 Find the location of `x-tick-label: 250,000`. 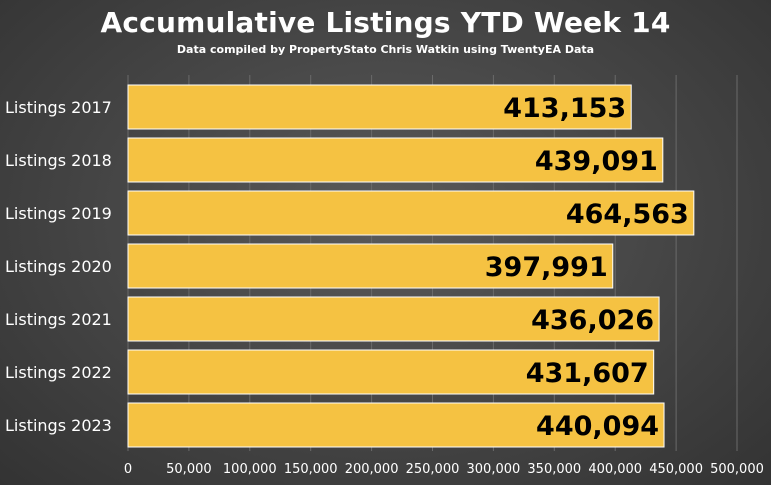

x-tick-label: 250,000 is located at coordinates (433, 469).